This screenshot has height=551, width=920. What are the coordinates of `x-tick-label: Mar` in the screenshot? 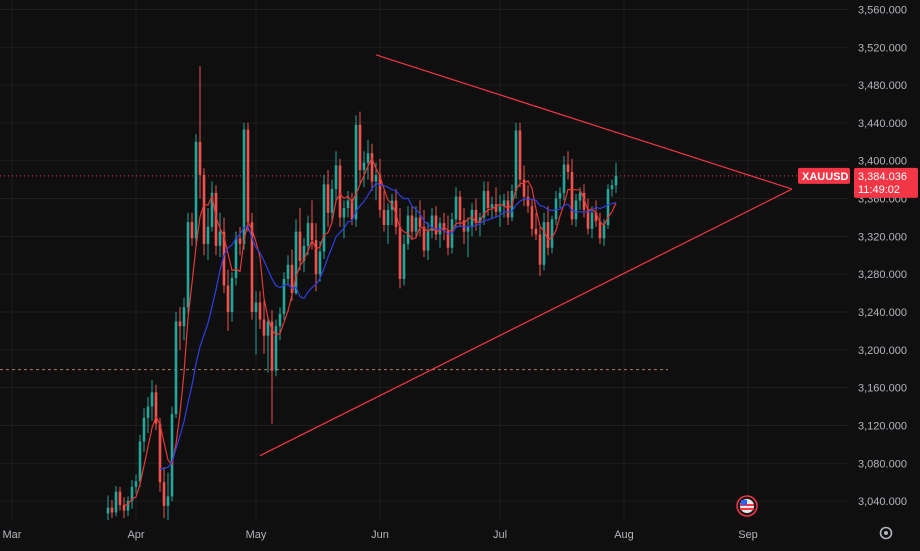 It's located at (12, 535).